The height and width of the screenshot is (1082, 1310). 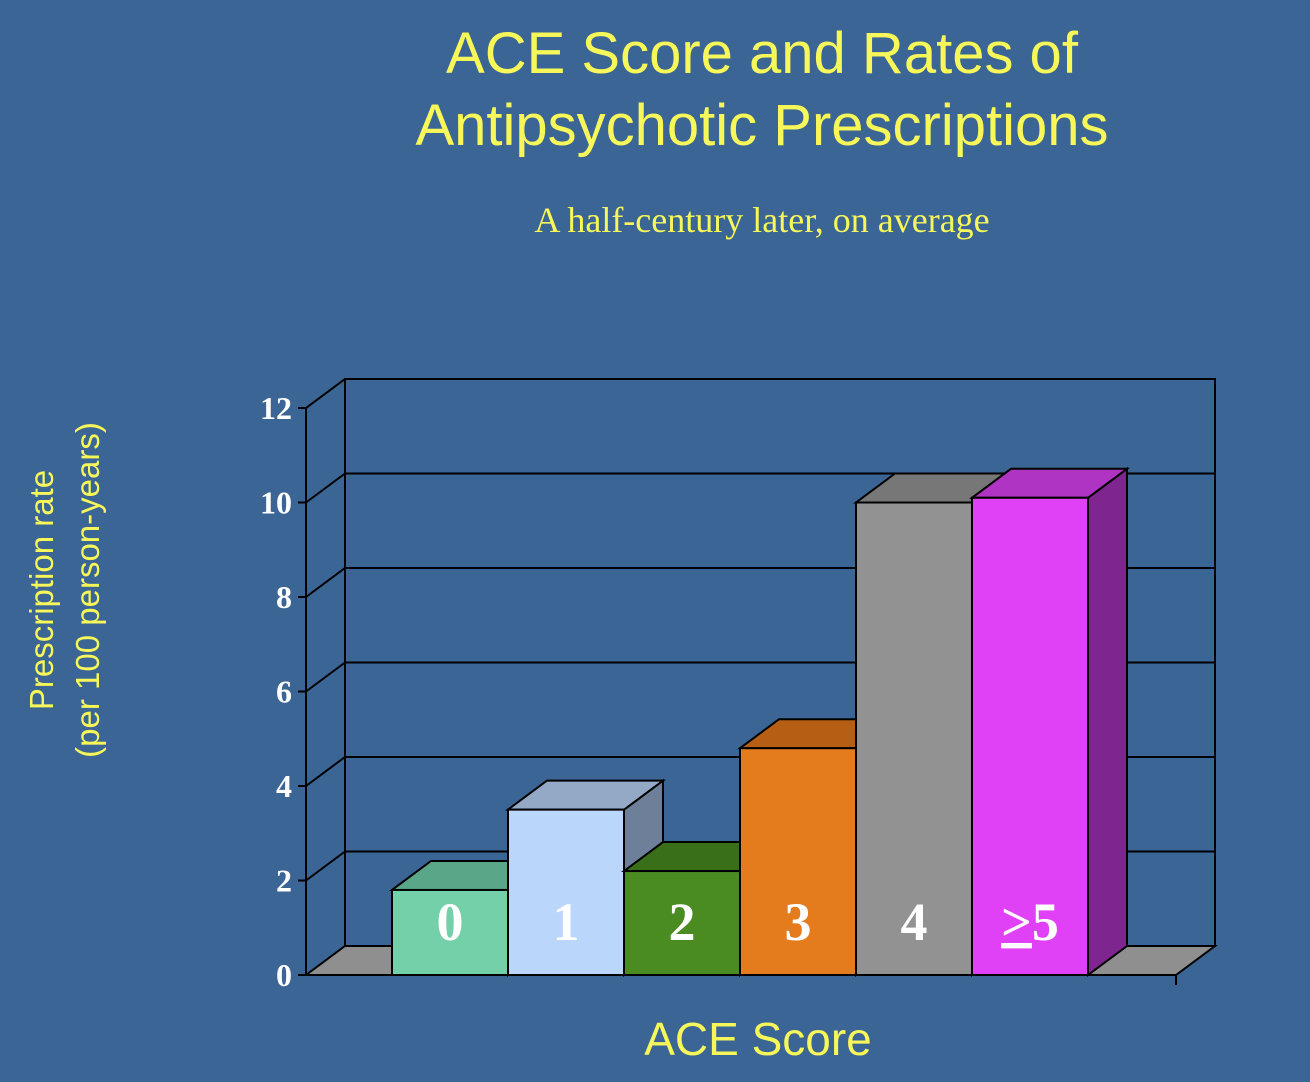 I want to click on y-tick-label-4: 4, so click(x=284, y=786).